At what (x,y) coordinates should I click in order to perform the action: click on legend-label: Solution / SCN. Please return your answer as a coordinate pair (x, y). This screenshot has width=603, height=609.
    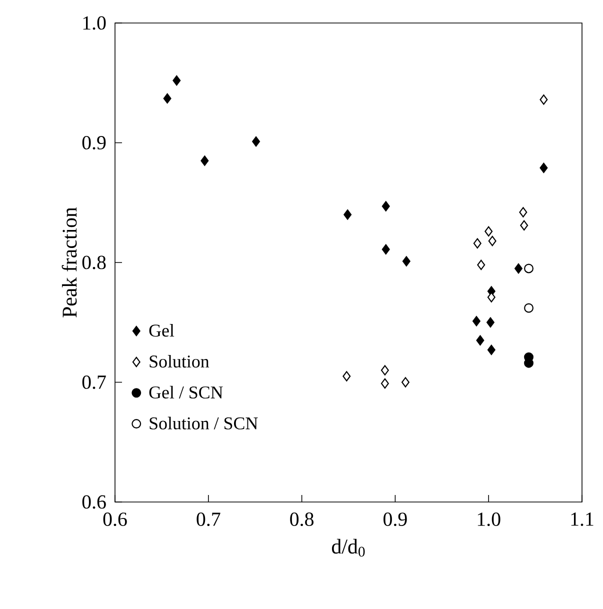
    Looking at the image, I should click on (204, 423).